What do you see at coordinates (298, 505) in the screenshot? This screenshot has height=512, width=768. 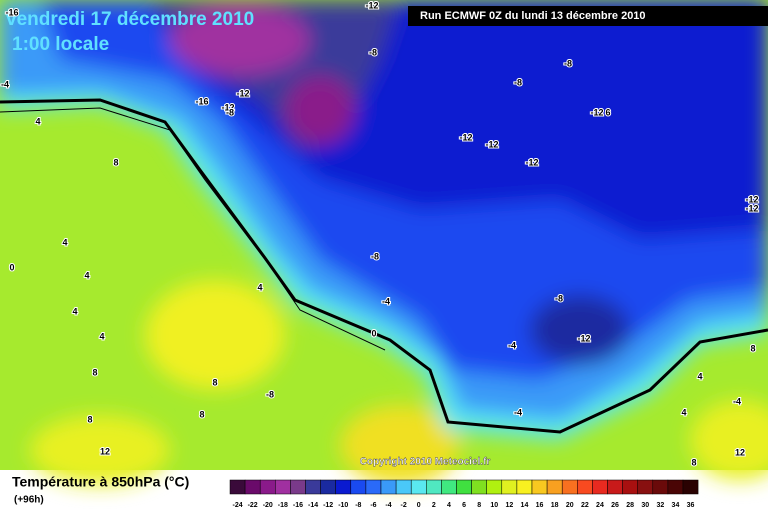 I see `legend-label: -16` at bounding box center [298, 505].